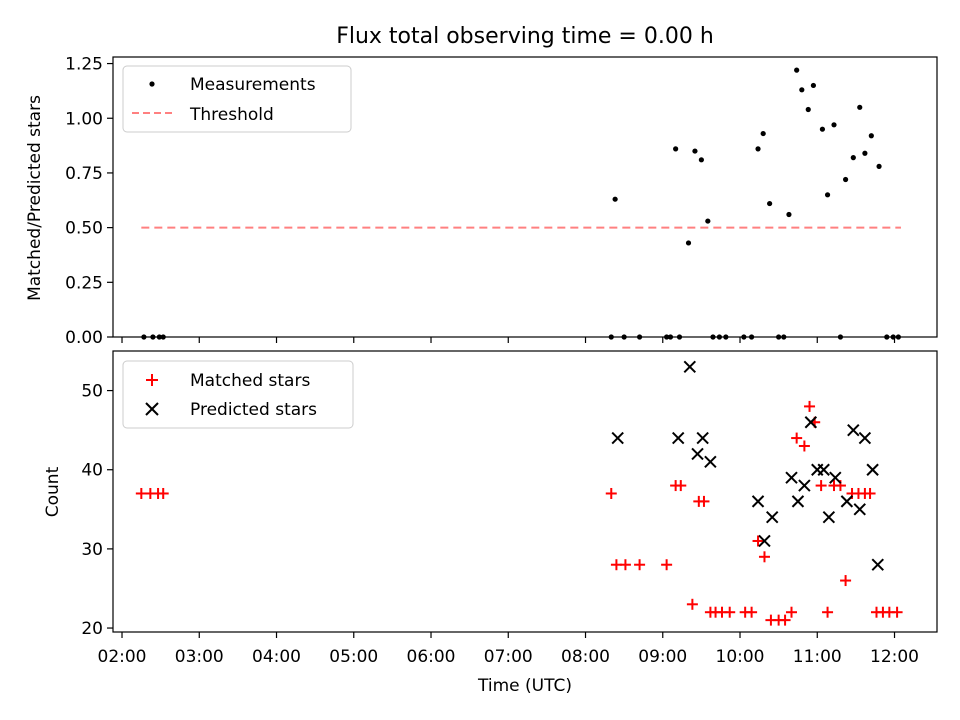 This screenshot has height=720, width=960. I want to click on count-y-tick-label: 40, so click(92, 471).